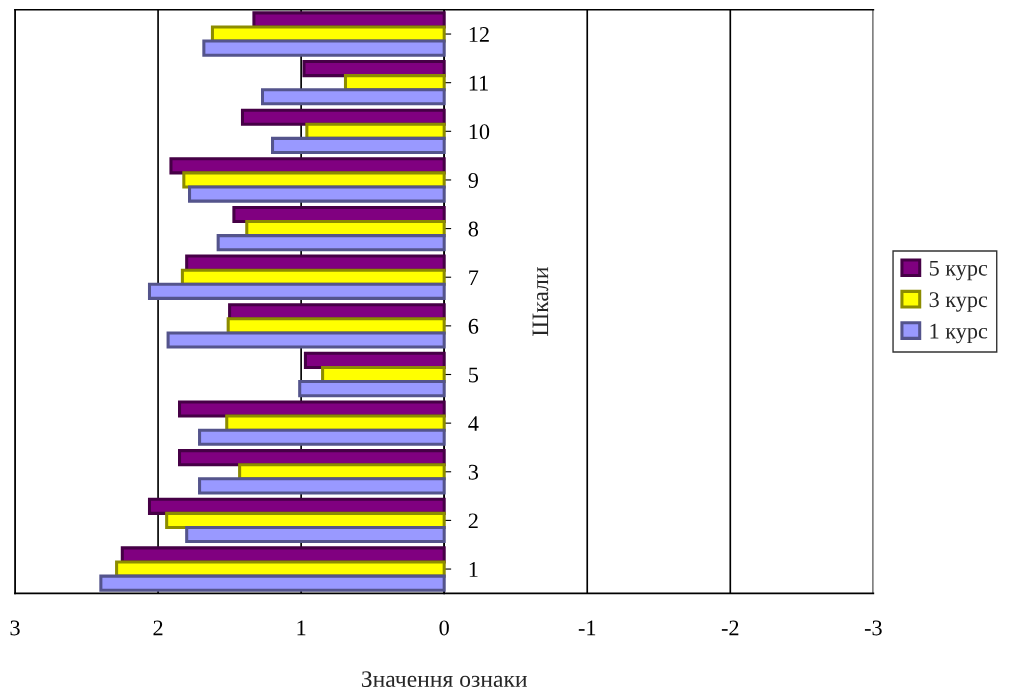 This screenshot has height=694, width=1036. What do you see at coordinates (444, 628) in the screenshot?
I see `x-tick-label: 0` at bounding box center [444, 628].